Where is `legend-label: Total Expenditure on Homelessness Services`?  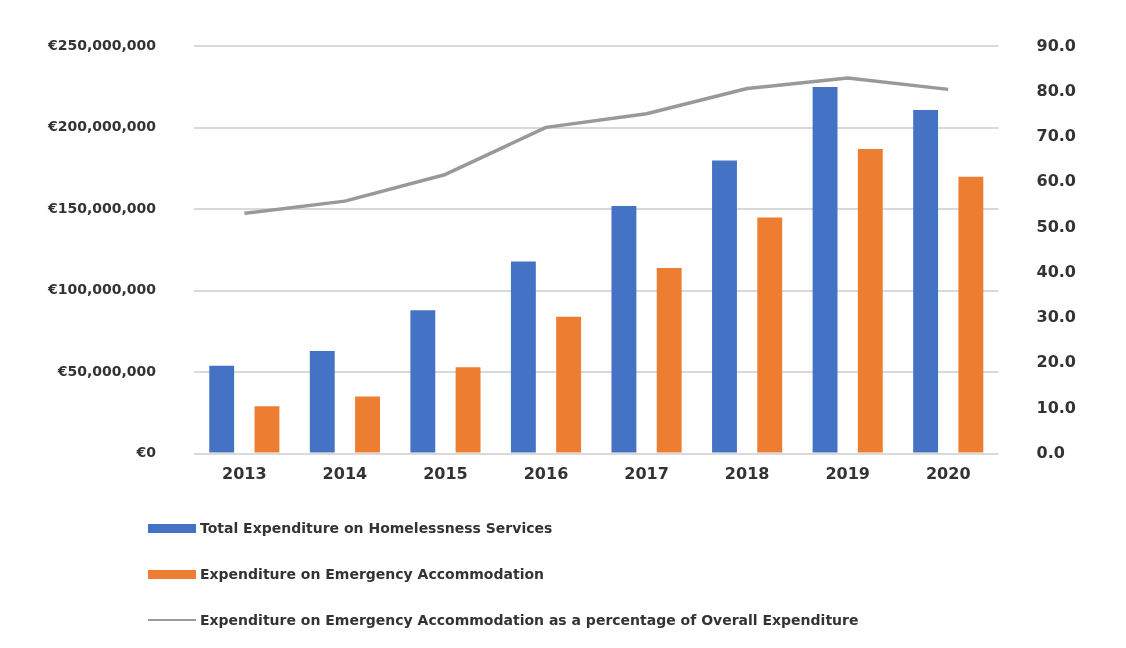 legend-label: Total Expenditure on Homelessness Services is located at coordinates (376, 528).